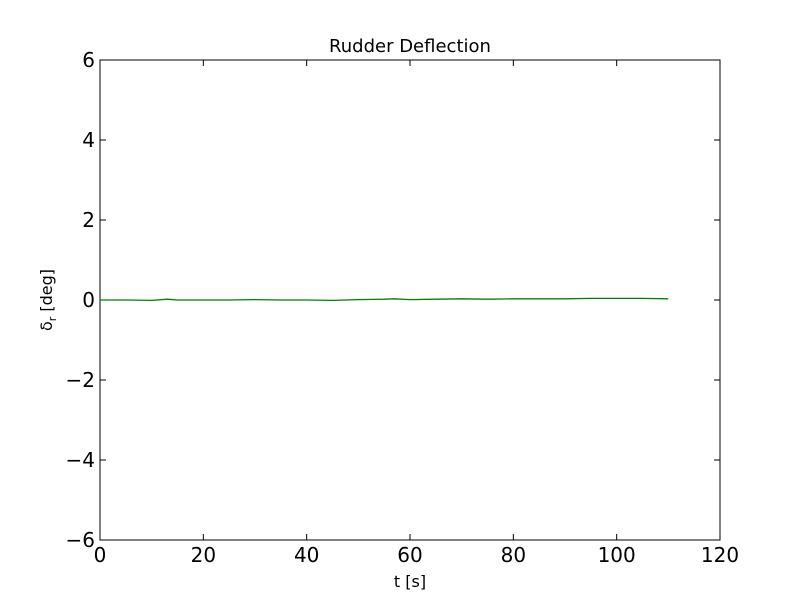 The width and height of the screenshot is (800, 600). Describe the element at coordinates (52, 318) in the screenshot. I see `y-axis-label-subscript: r` at that location.